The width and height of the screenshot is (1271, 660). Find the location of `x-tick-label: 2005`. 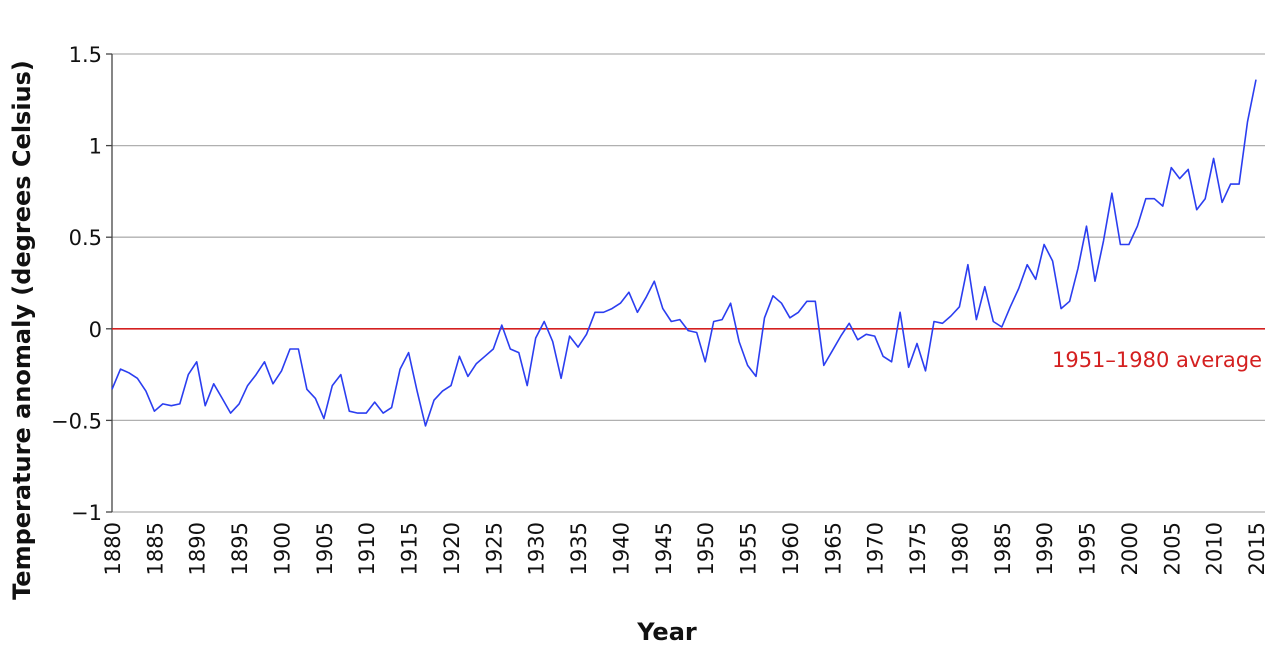

x-tick-label: 2005 is located at coordinates (1172, 548).